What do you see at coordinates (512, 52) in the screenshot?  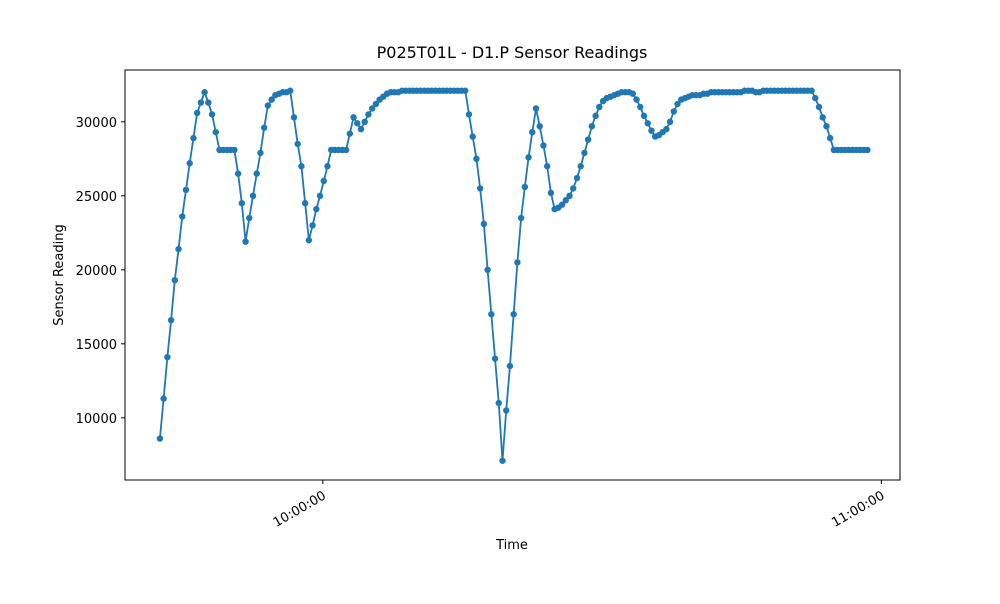 I see `chart-title: P025T01L - D1.P Sensor Readings` at bounding box center [512, 52].